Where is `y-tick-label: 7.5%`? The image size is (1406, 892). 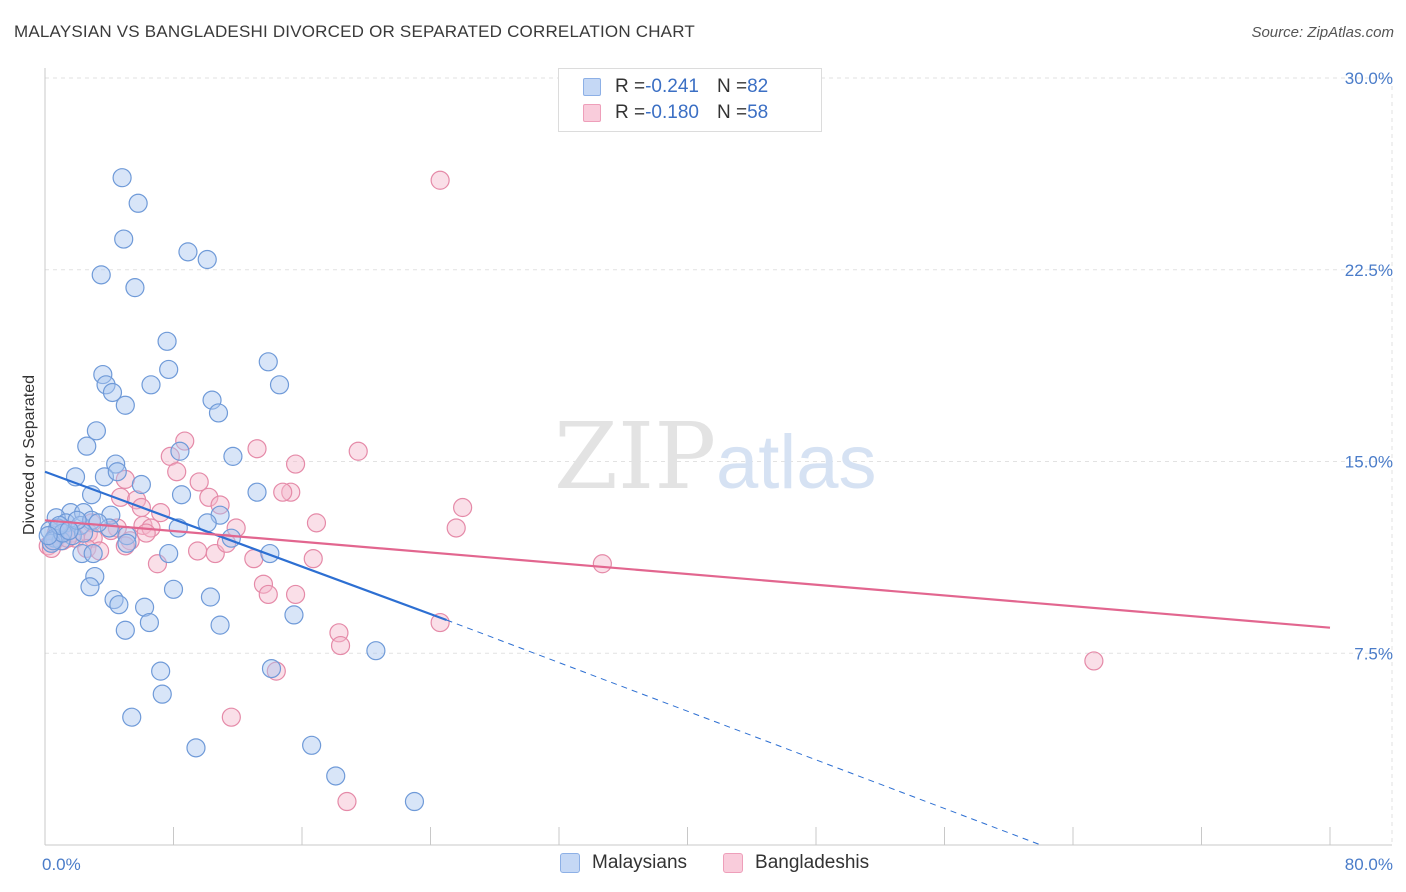 y-tick-label: 7.5% is located at coordinates (1373, 653).